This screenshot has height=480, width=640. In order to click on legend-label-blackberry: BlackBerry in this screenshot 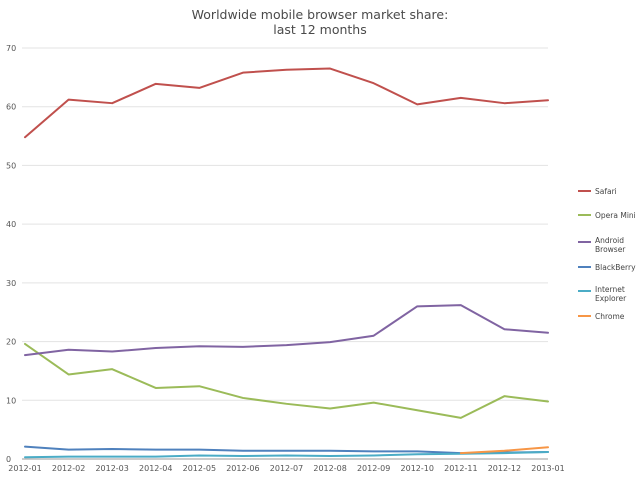, I will do `click(615, 267)`.